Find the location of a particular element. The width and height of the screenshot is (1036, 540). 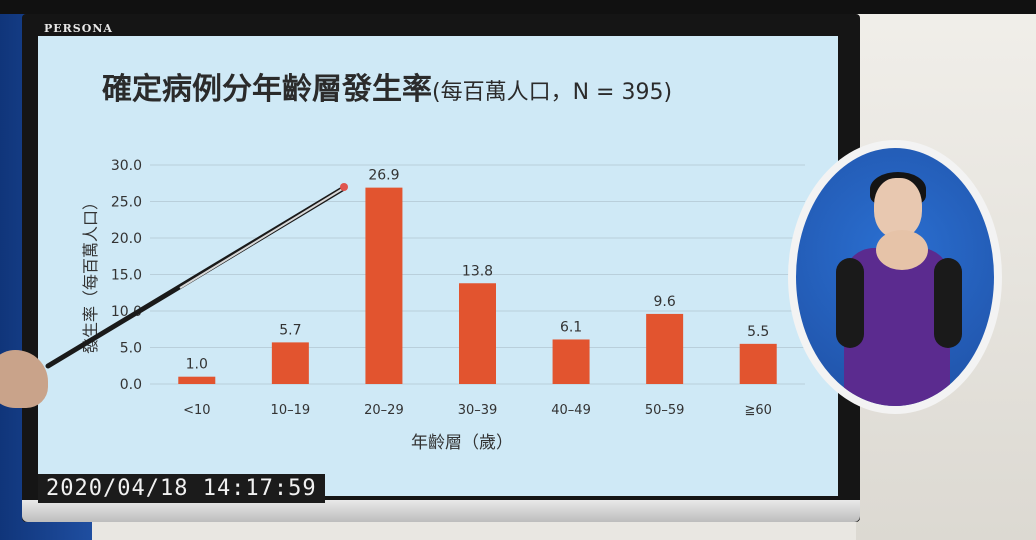

slide-title-main: 確定病例分年齡層發生率 is located at coordinates (267, 89).